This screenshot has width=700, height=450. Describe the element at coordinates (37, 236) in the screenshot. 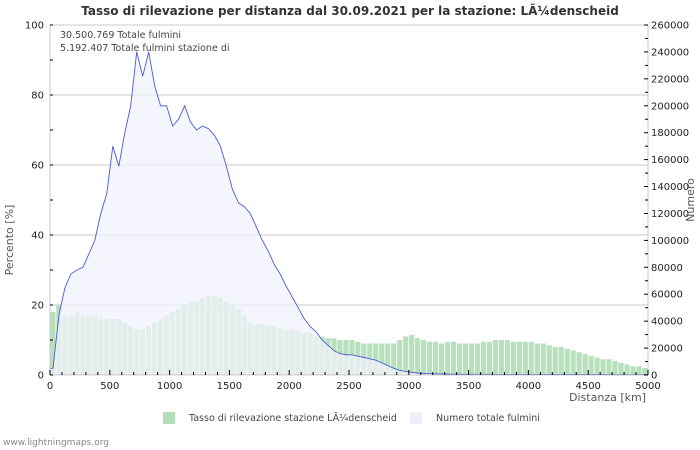

I see `svg-text: 40` at that location.